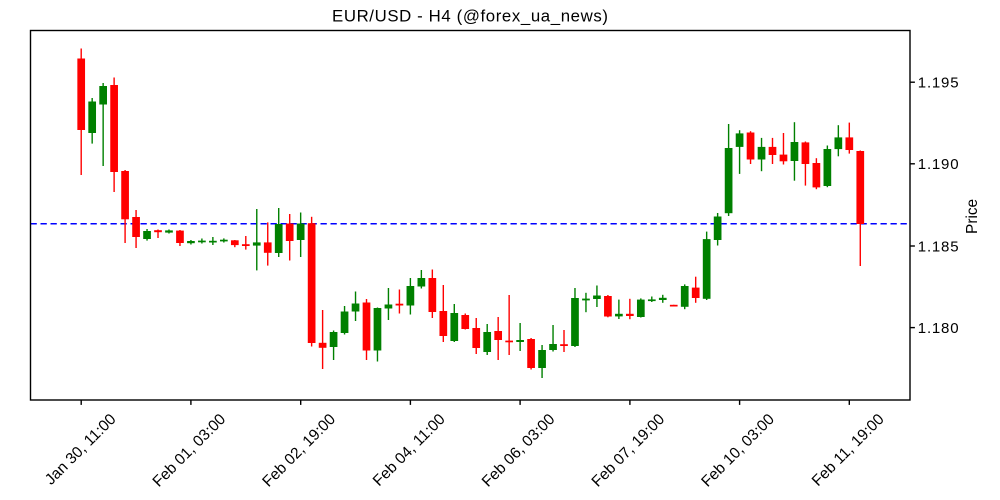 The image size is (1000, 500). I want to click on svg-text: 1.190, so click(939, 164).